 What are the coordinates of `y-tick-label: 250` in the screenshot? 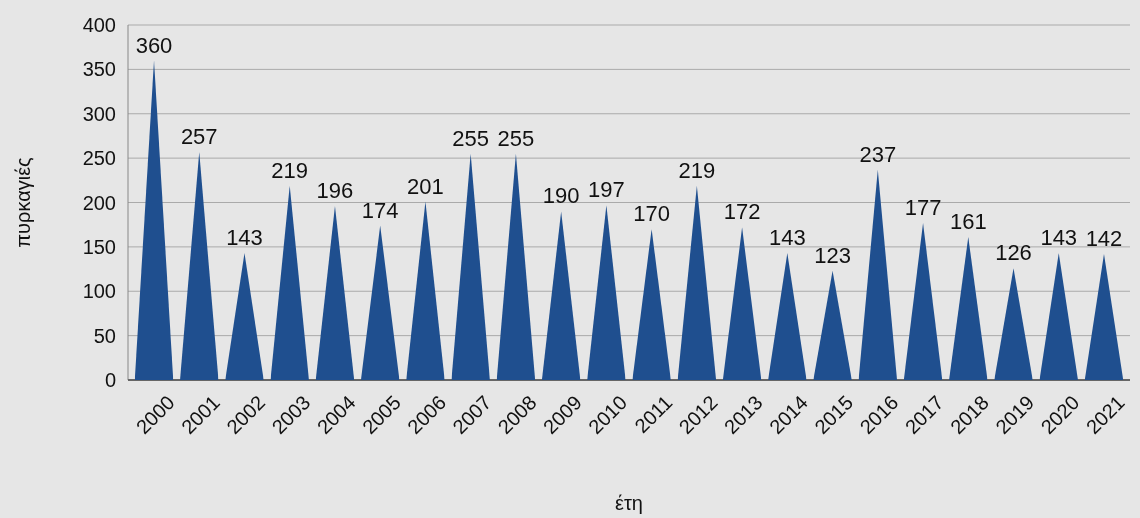 It's located at (99, 158).